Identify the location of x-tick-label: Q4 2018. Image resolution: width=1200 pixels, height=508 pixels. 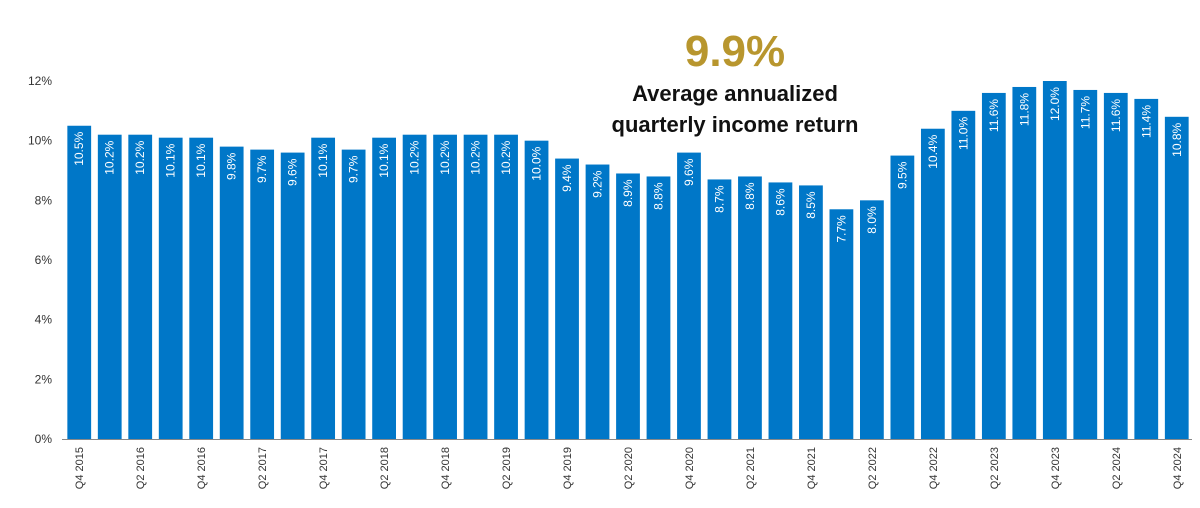
(446, 468).